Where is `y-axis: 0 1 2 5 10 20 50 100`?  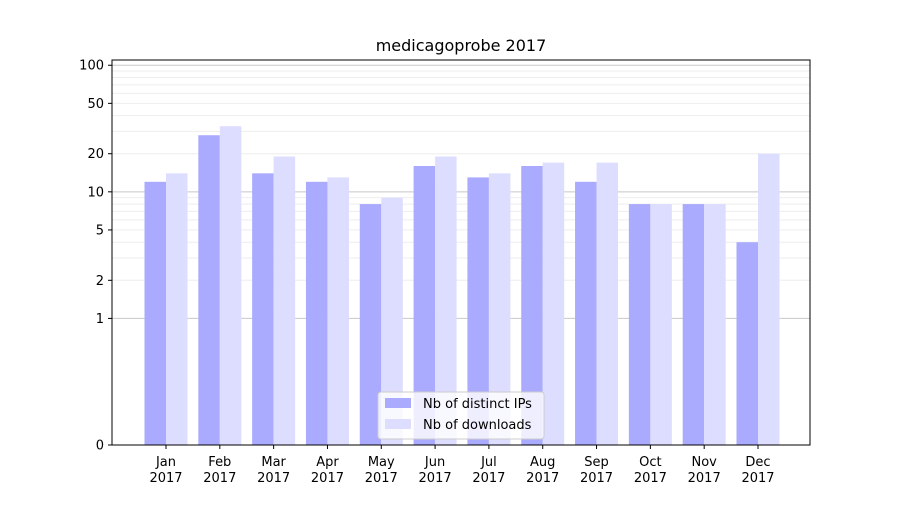
y-axis: 0 1 2 5 10 20 50 100 is located at coordinates (95, 256).